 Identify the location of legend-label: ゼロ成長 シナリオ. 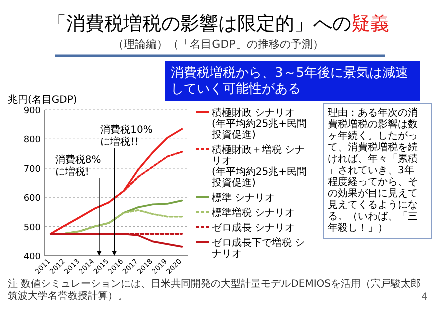
(254, 228).